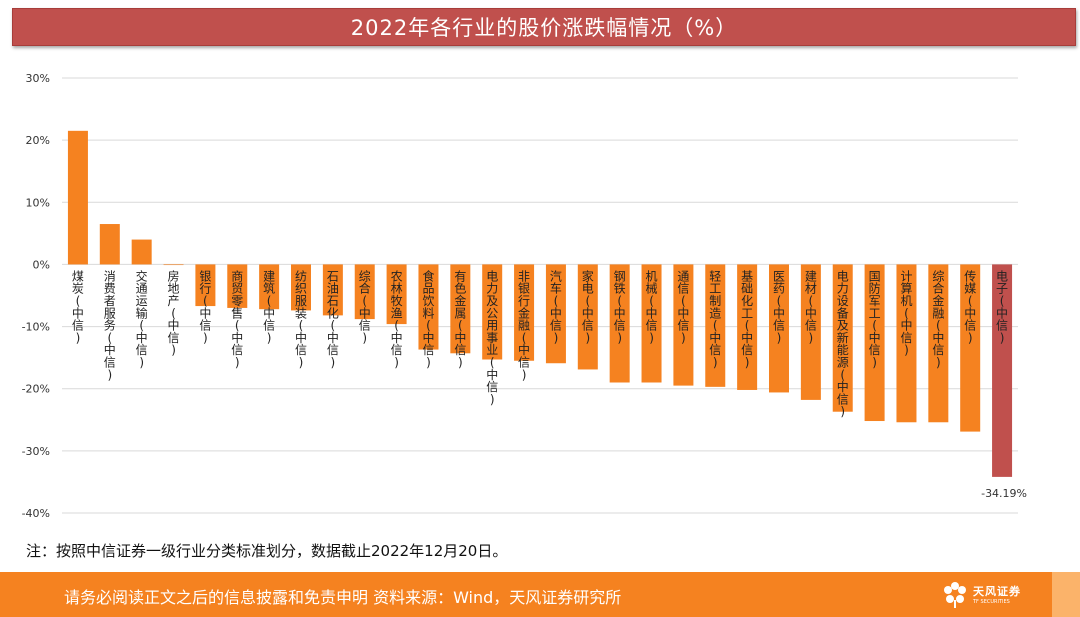 The height and width of the screenshot is (617, 1080). Describe the element at coordinates (267, 551) in the screenshot. I see `footnote: 注：按照中信证券一级行业分类标准划分，数据截止2022年12月20日。` at that location.